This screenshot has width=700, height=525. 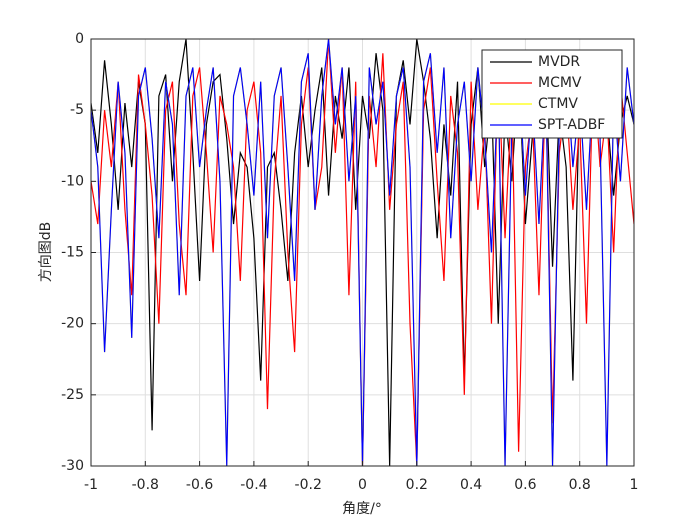 I want to click on y-tick-label: -30, so click(x=72, y=466).